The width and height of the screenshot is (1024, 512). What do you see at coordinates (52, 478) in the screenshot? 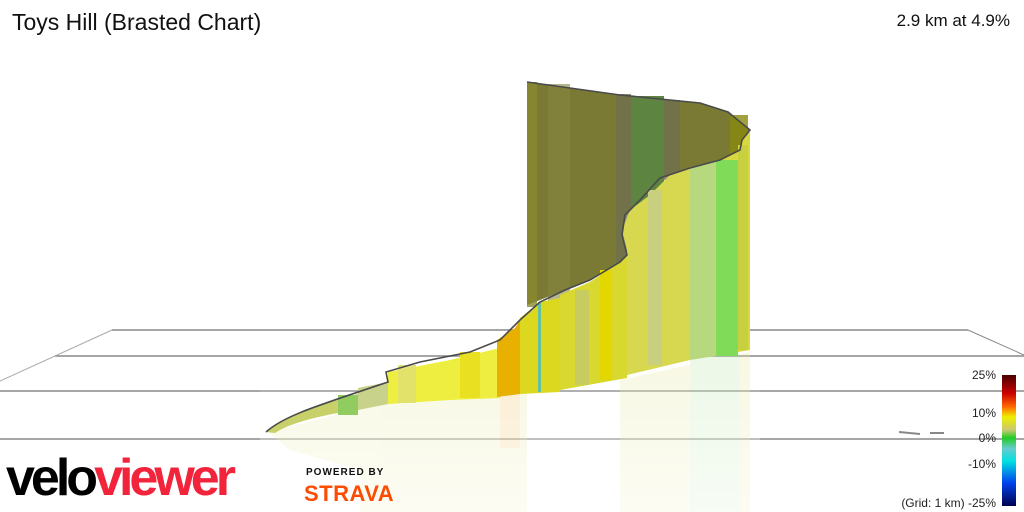
I see `logo-velo: velo` at bounding box center [52, 478].